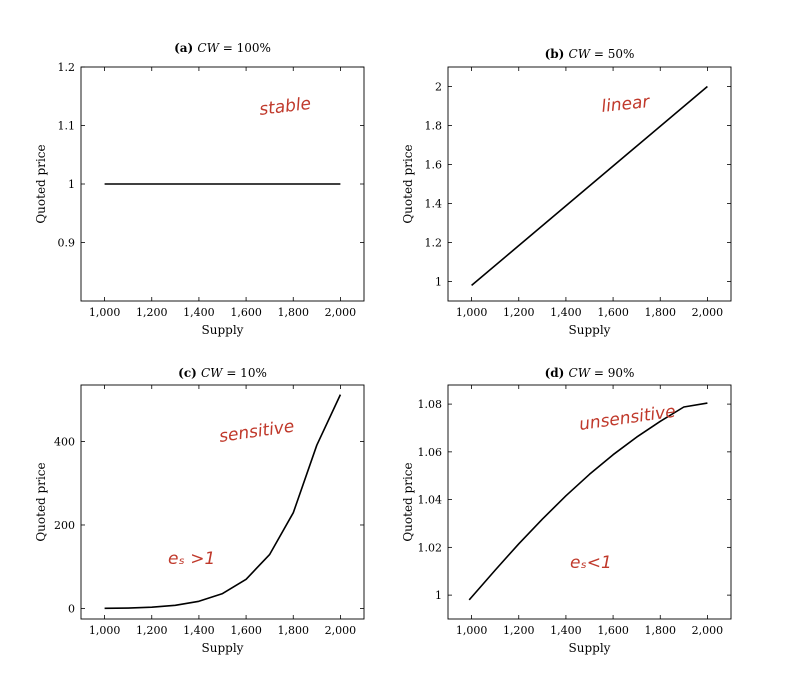  I want to click on y-tick-label: 1.04, so click(430, 500).